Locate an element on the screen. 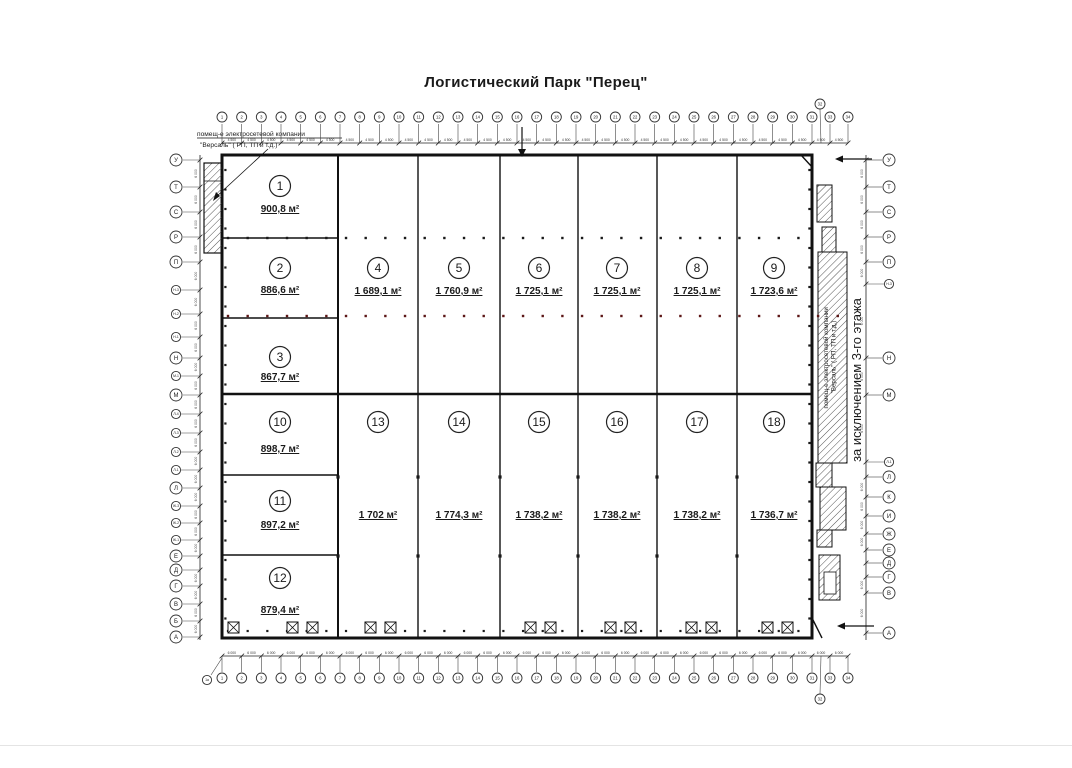  left-axis-Е-circle is located at coordinates (176, 556).